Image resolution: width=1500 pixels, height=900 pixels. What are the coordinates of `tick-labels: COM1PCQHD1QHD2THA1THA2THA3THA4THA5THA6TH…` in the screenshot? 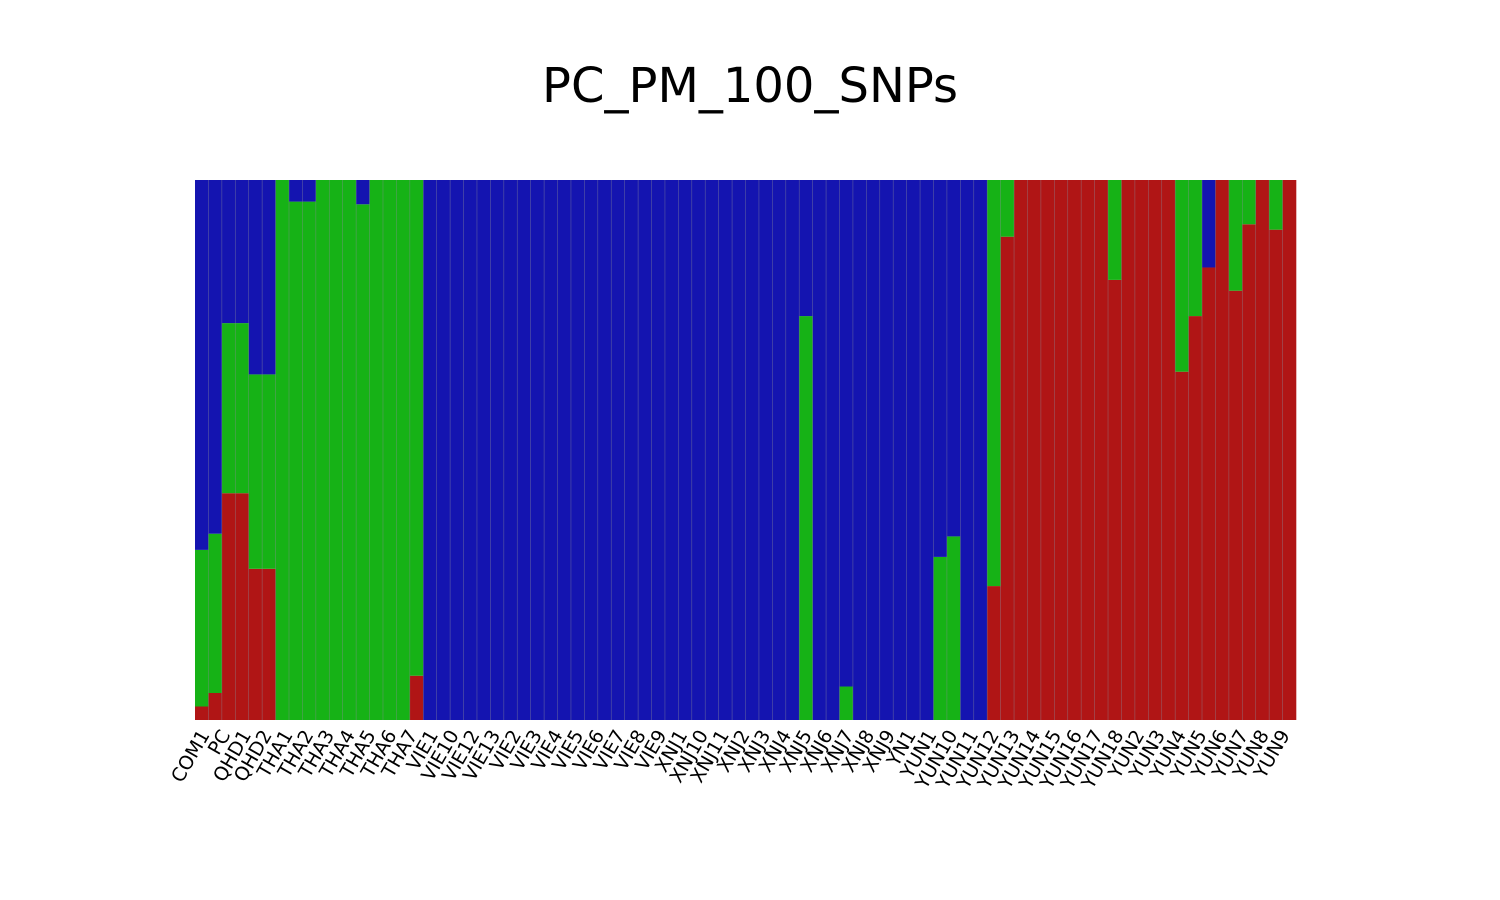 It's located at (731, 759).